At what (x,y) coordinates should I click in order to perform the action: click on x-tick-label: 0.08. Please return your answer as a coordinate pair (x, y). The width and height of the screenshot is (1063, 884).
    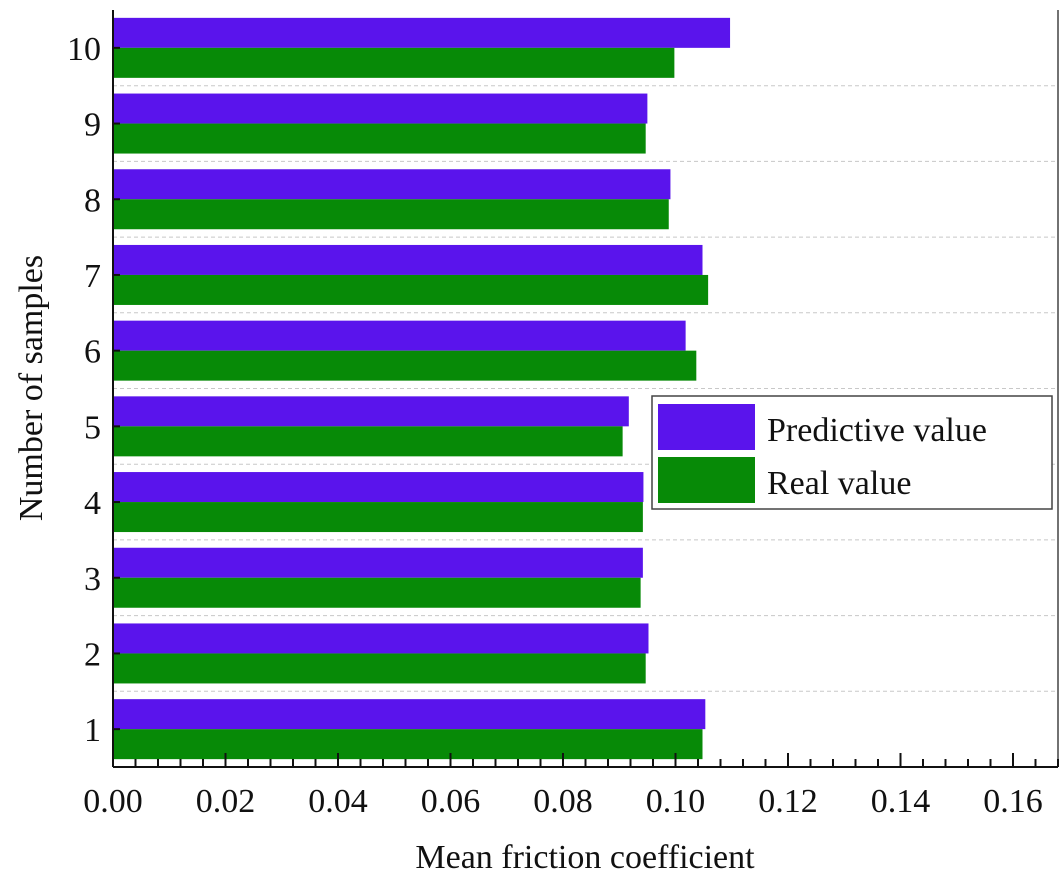
    Looking at the image, I should click on (563, 801).